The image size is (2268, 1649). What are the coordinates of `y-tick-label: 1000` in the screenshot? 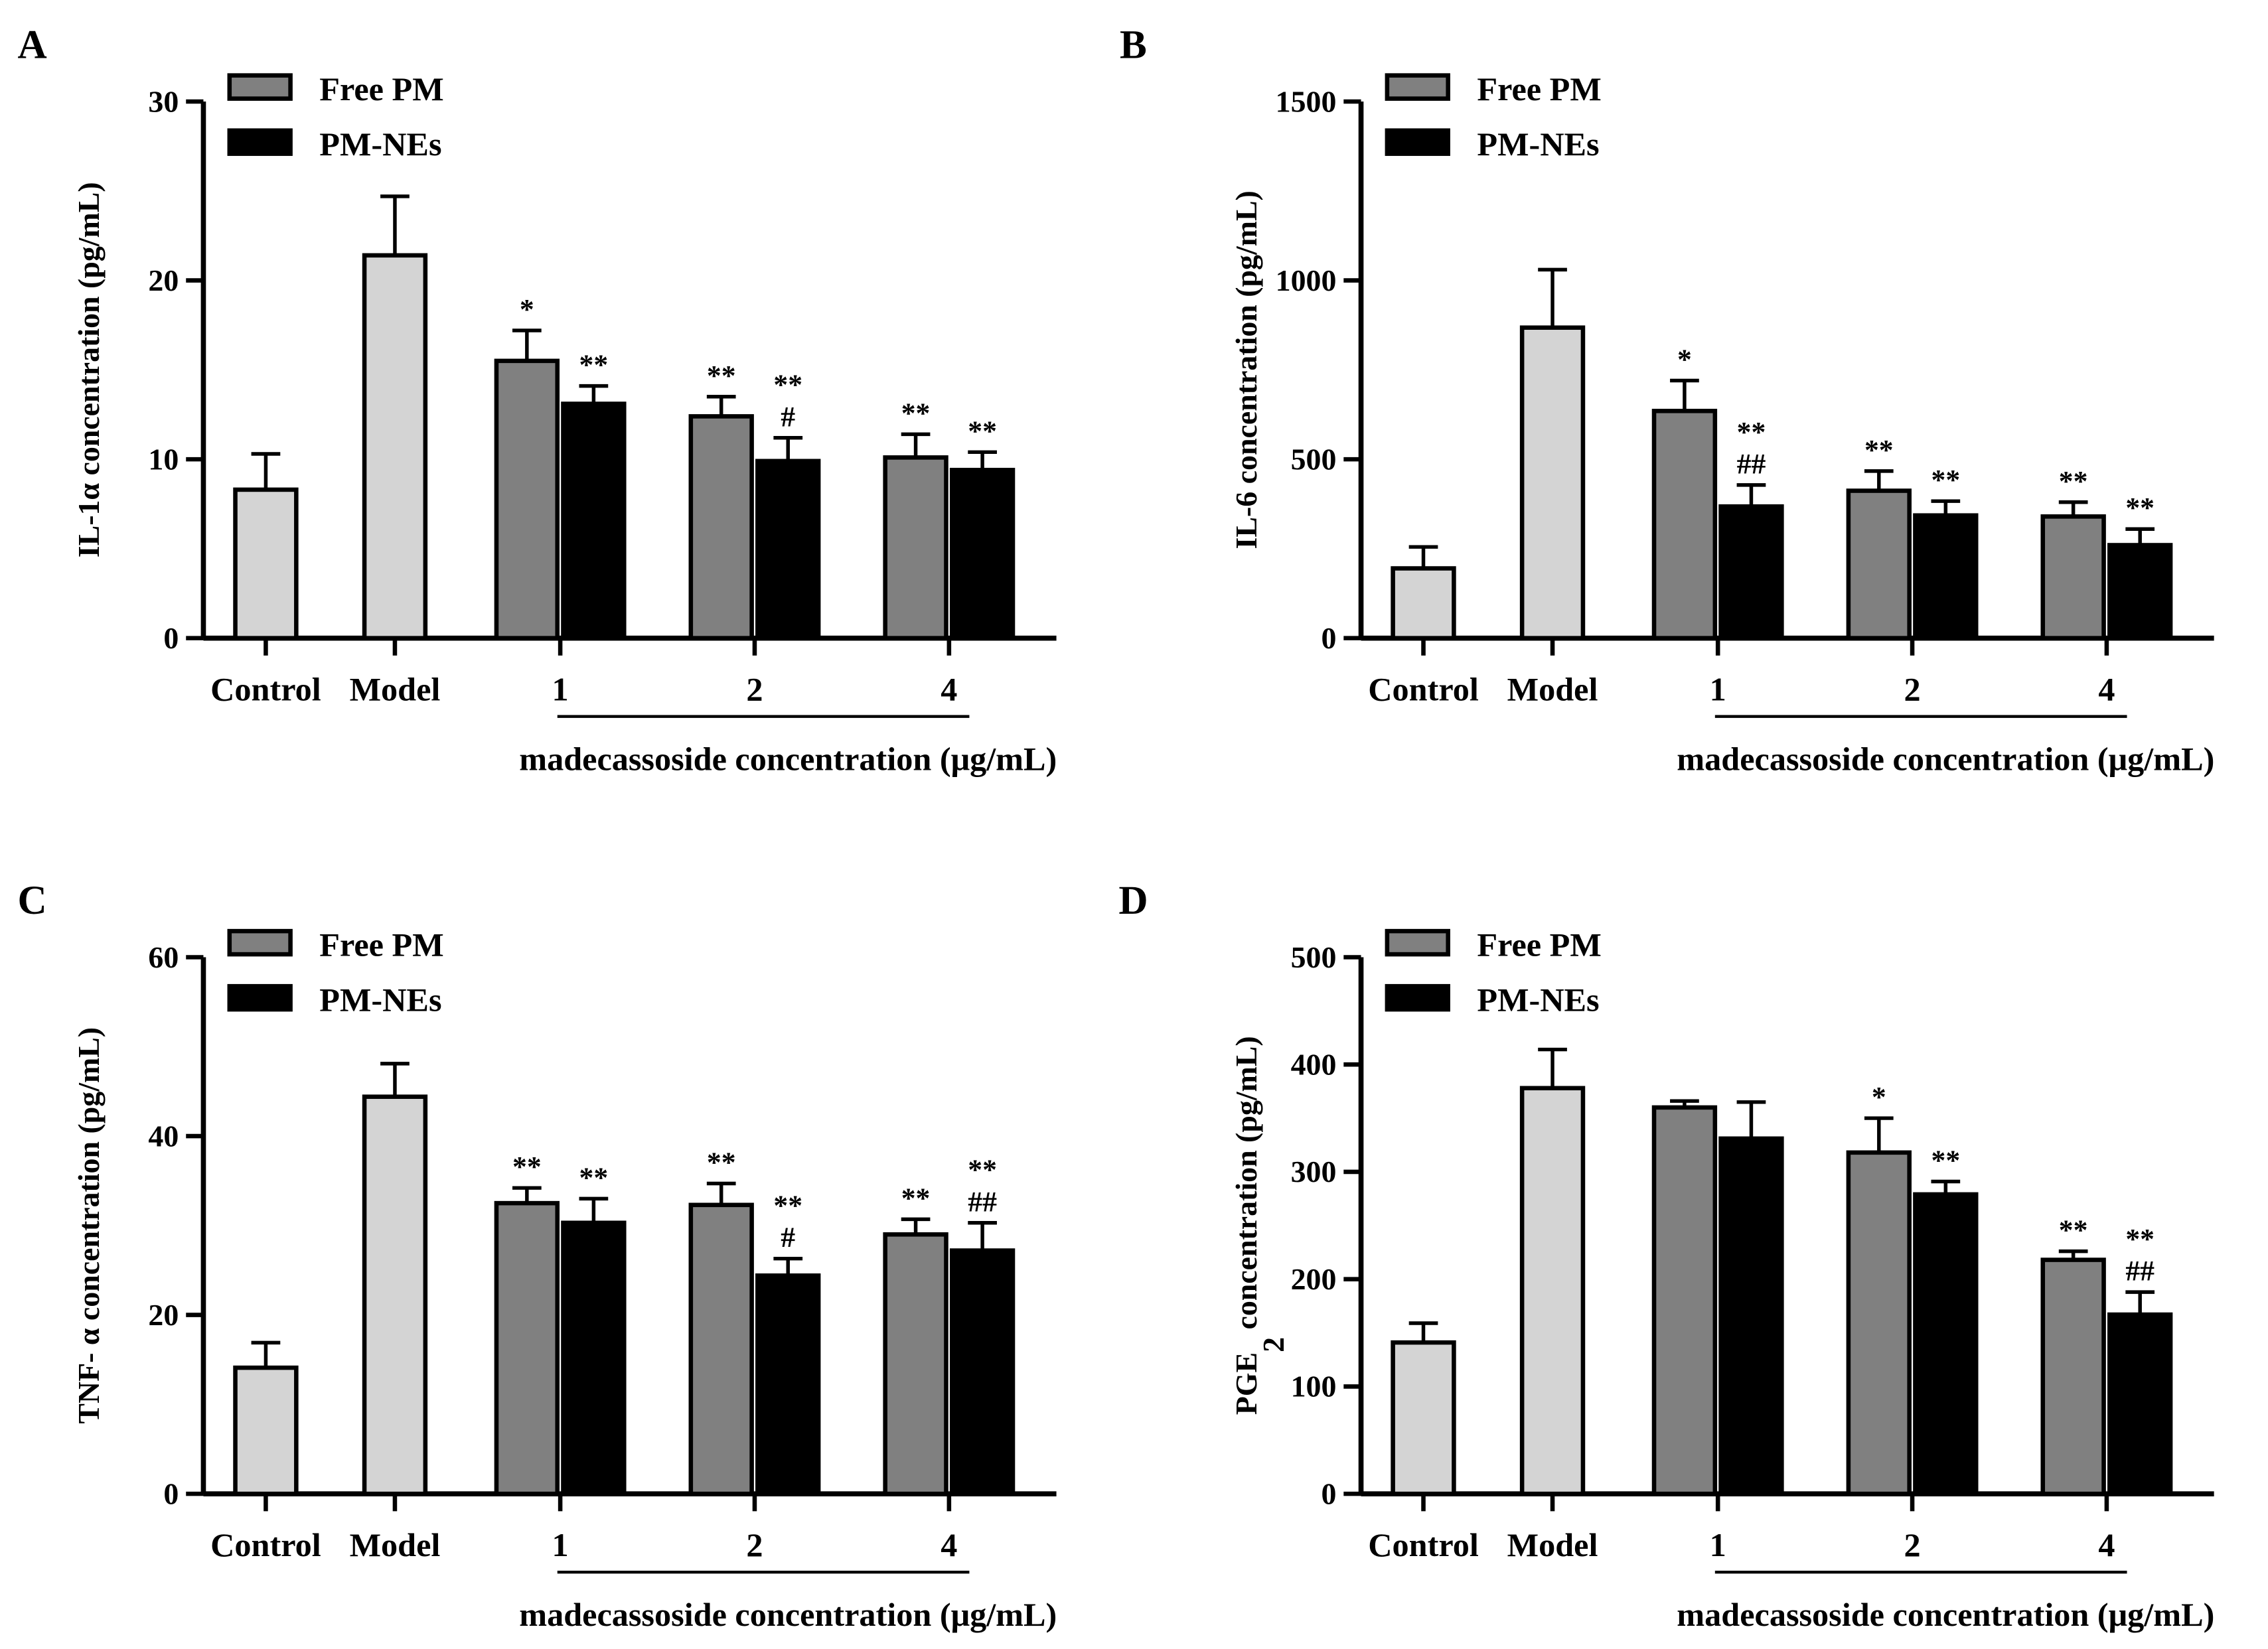 It's located at (1306, 280).